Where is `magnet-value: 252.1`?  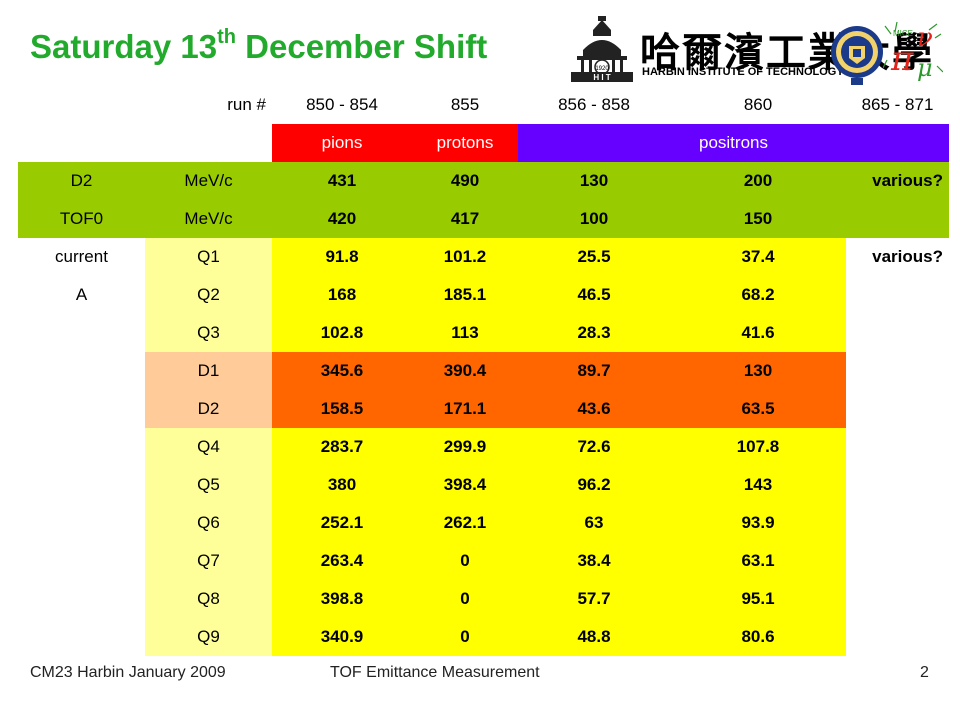
magnet-value: 252.1 is located at coordinates (342, 523).